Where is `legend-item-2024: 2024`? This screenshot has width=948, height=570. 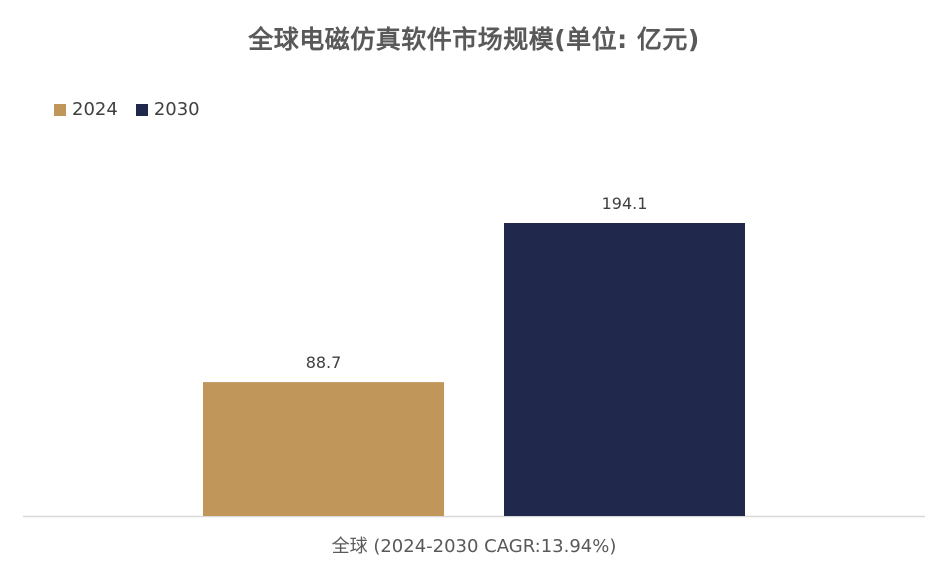 legend-item-2024: 2024 is located at coordinates (86, 109).